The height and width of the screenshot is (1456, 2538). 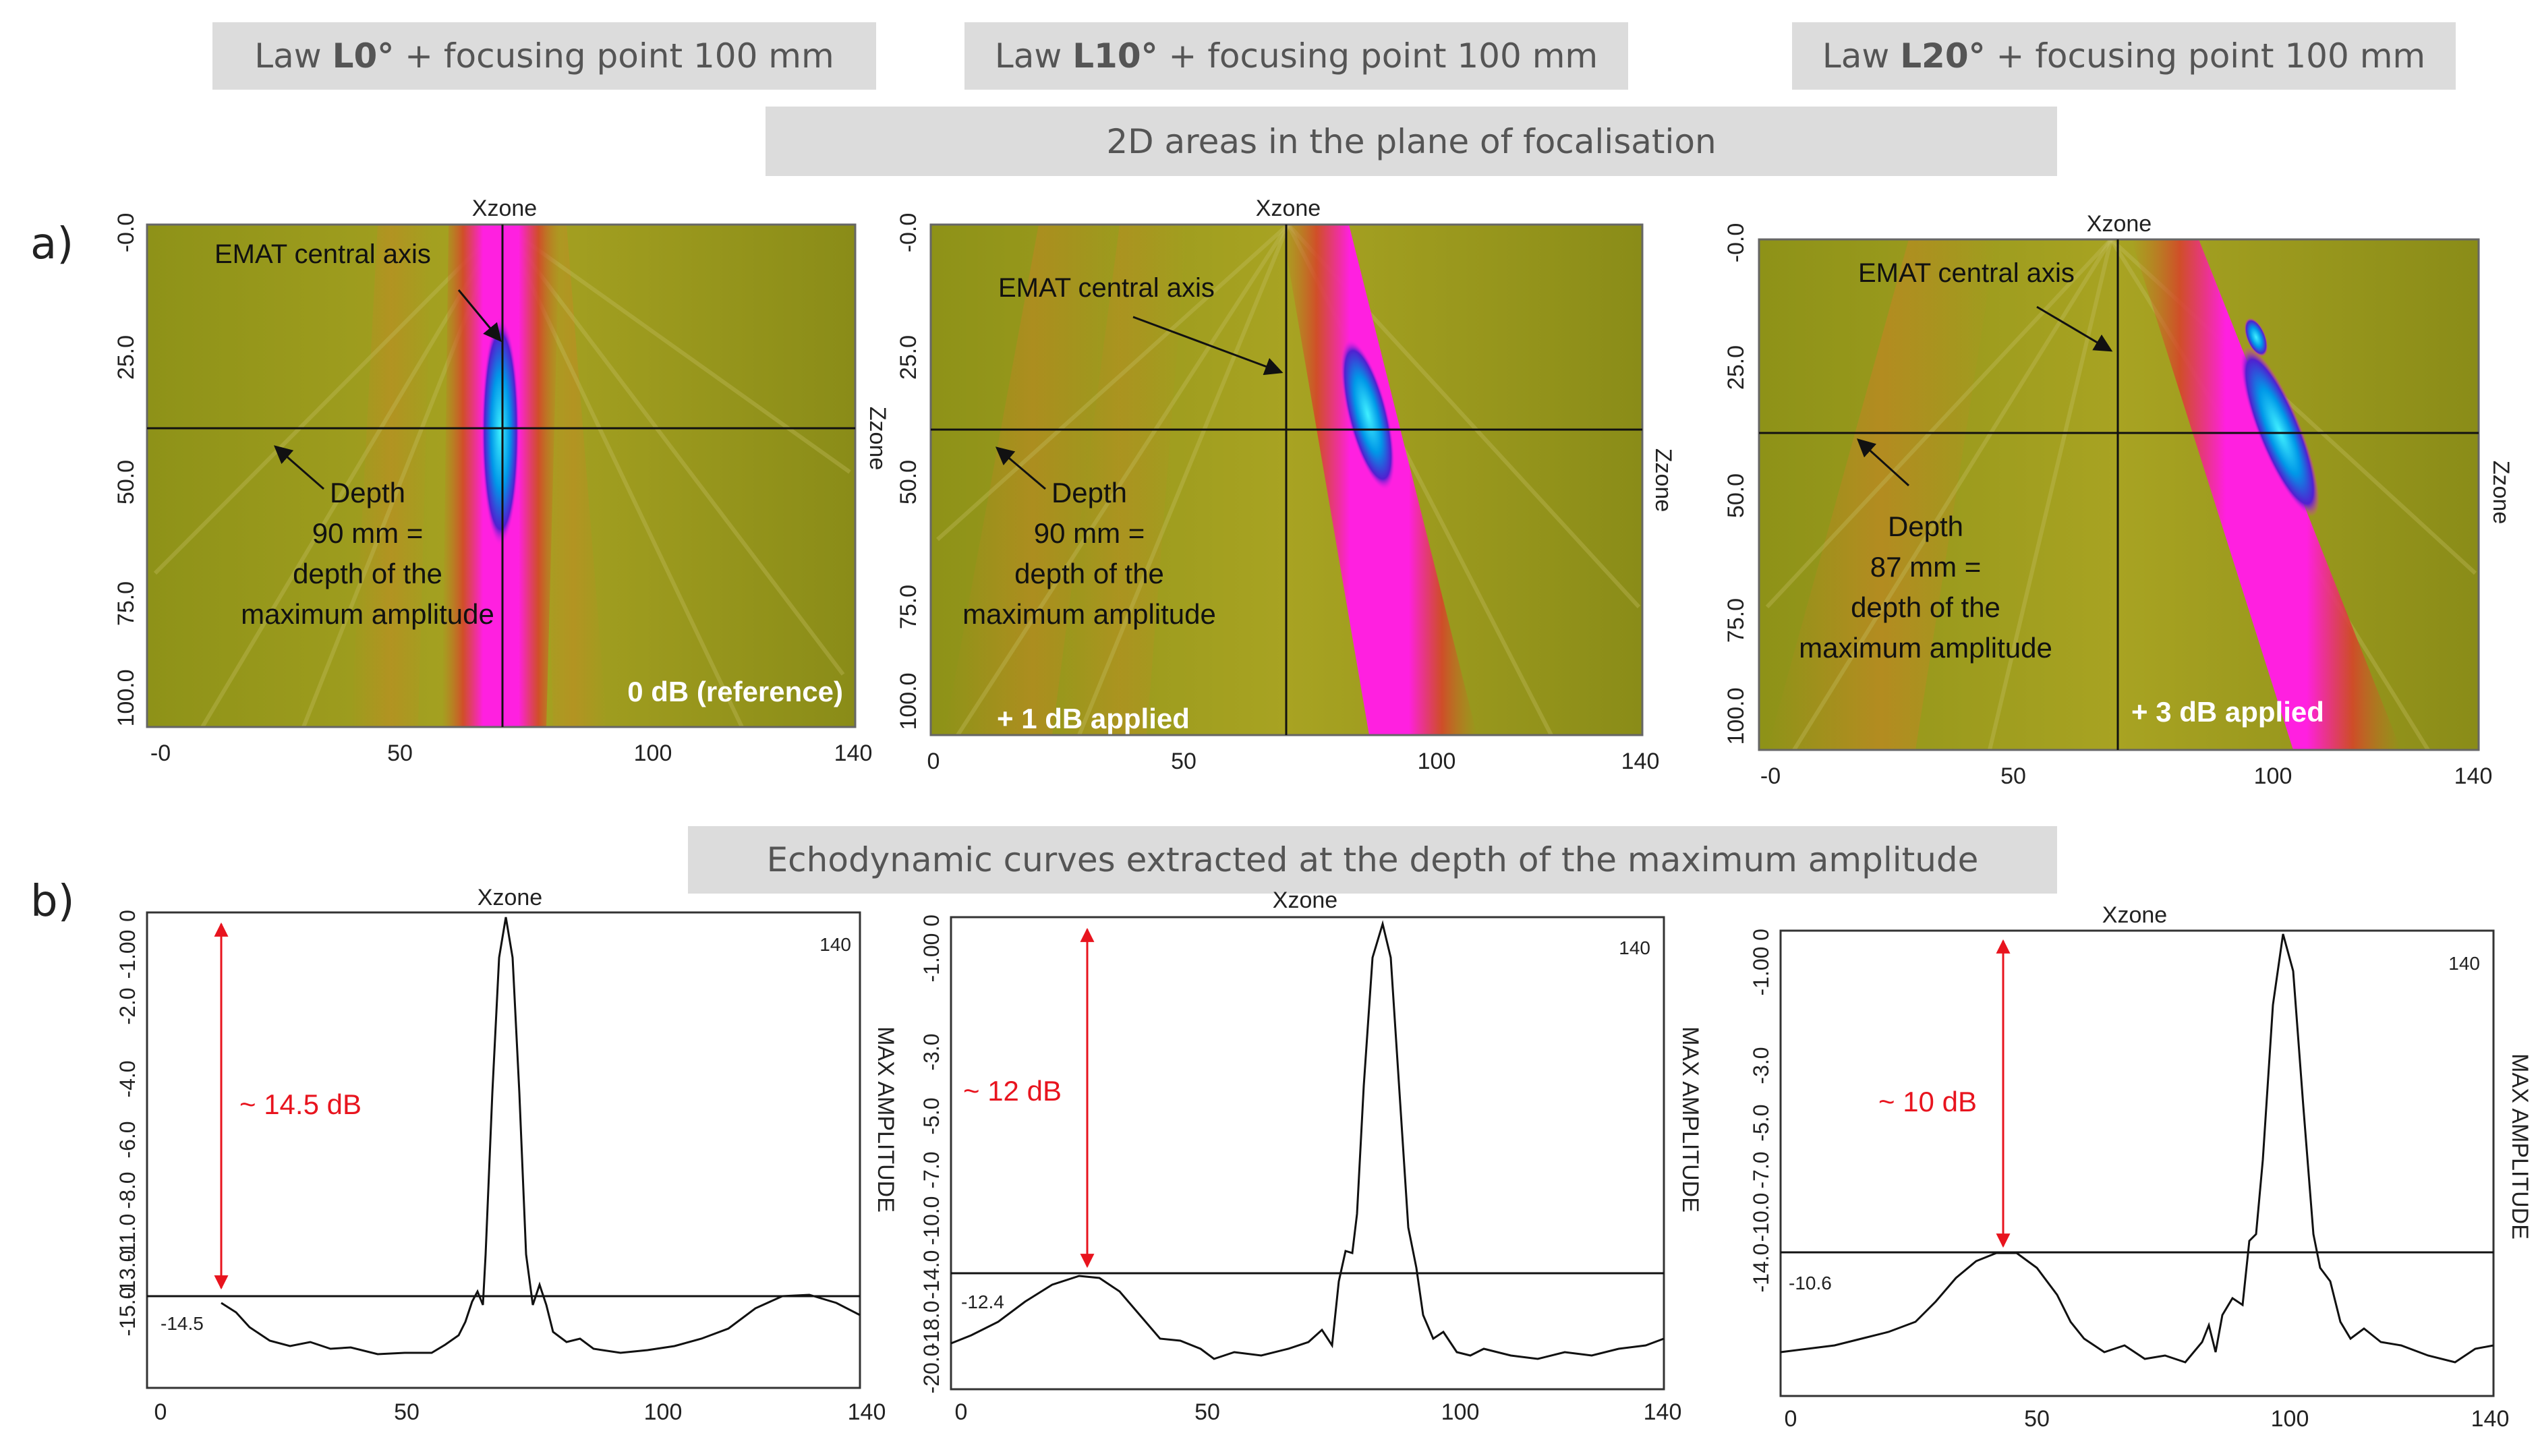 What do you see at coordinates (1437, 761) in the screenshot?
I see `map-2-x-tick-100: 100` at bounding box center [1437, 761].